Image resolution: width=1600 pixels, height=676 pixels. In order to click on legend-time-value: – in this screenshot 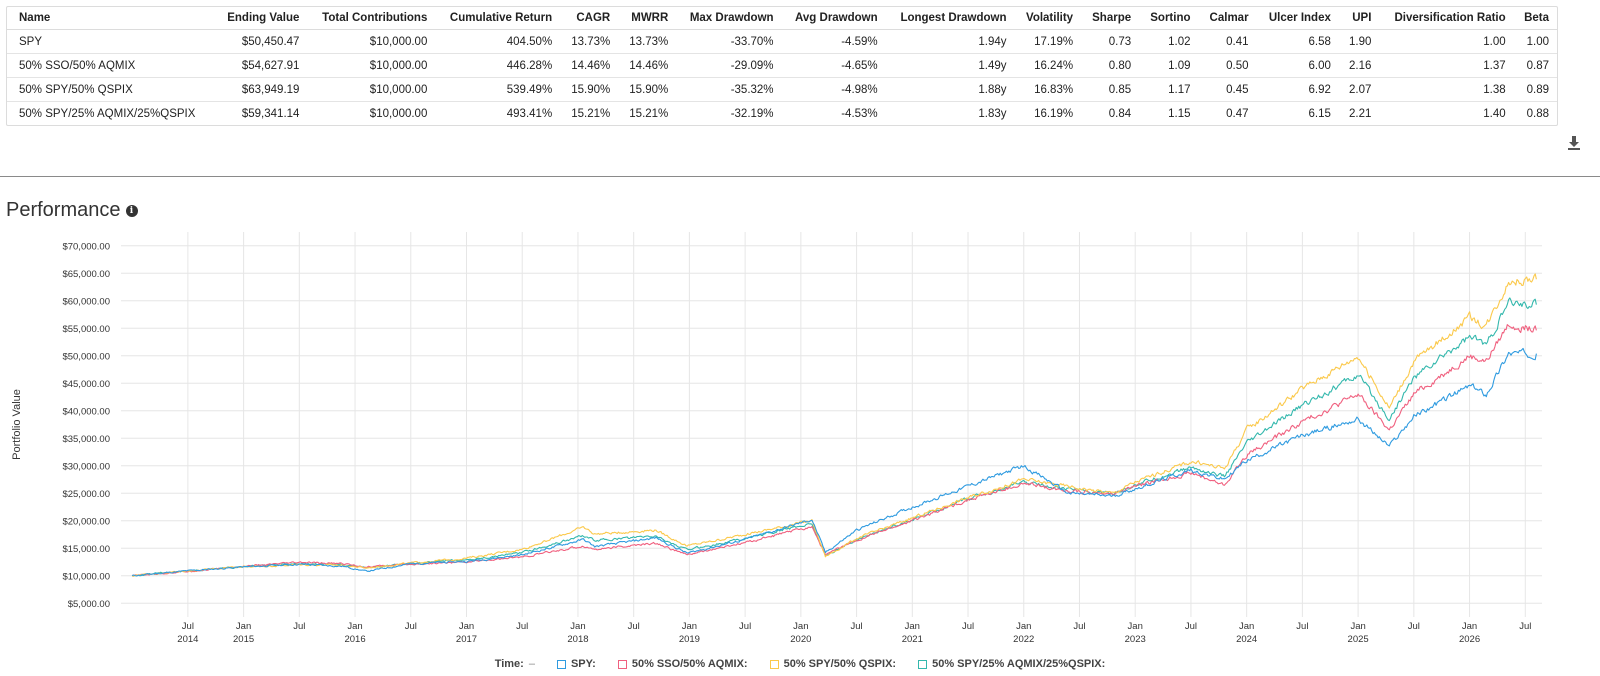, I will do `click(531, 664)`.